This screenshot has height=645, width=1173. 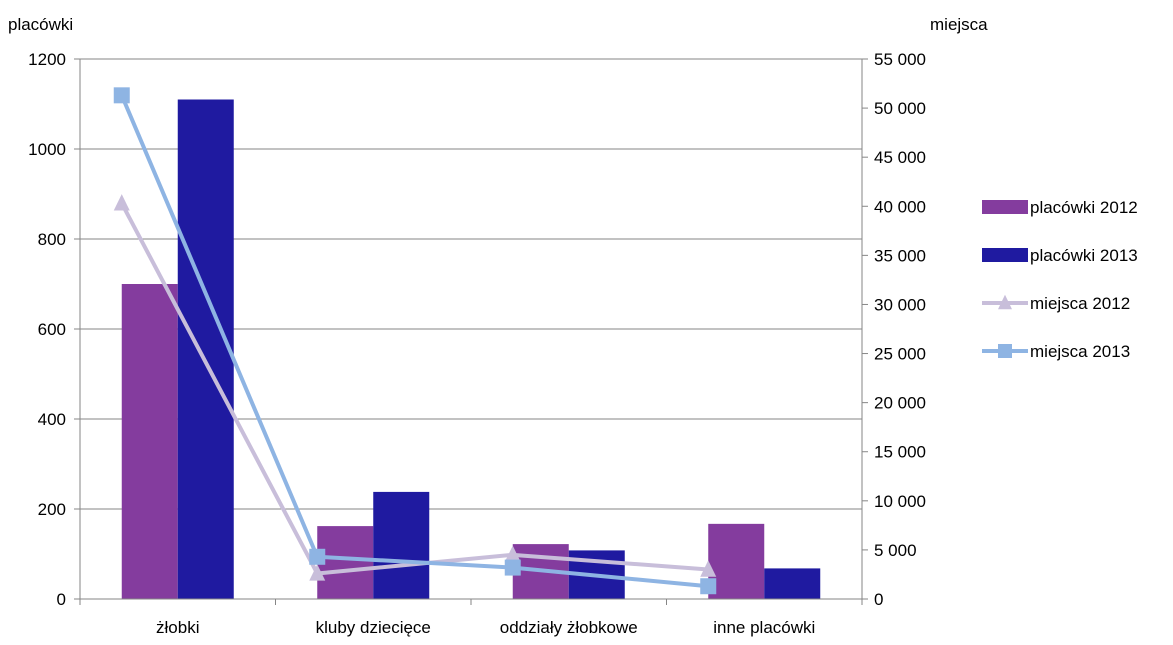 What do you see at coordinates (900, 452) in the screenshot?
I see `right-tick-label: 15 000` at bounding box center [900, 452].